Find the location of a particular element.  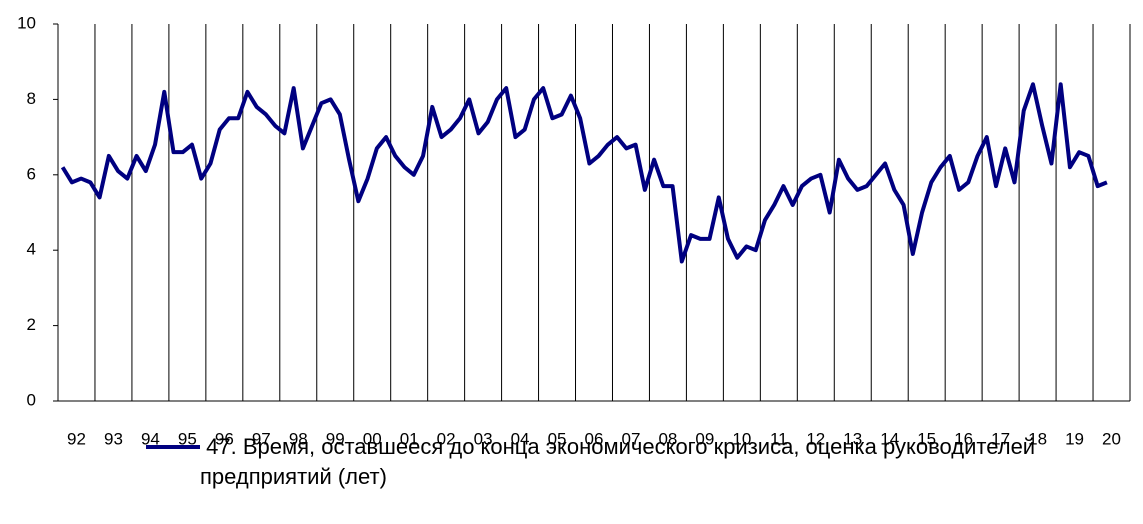

x-tick-label: 95 is located at coordinates (187, 438).